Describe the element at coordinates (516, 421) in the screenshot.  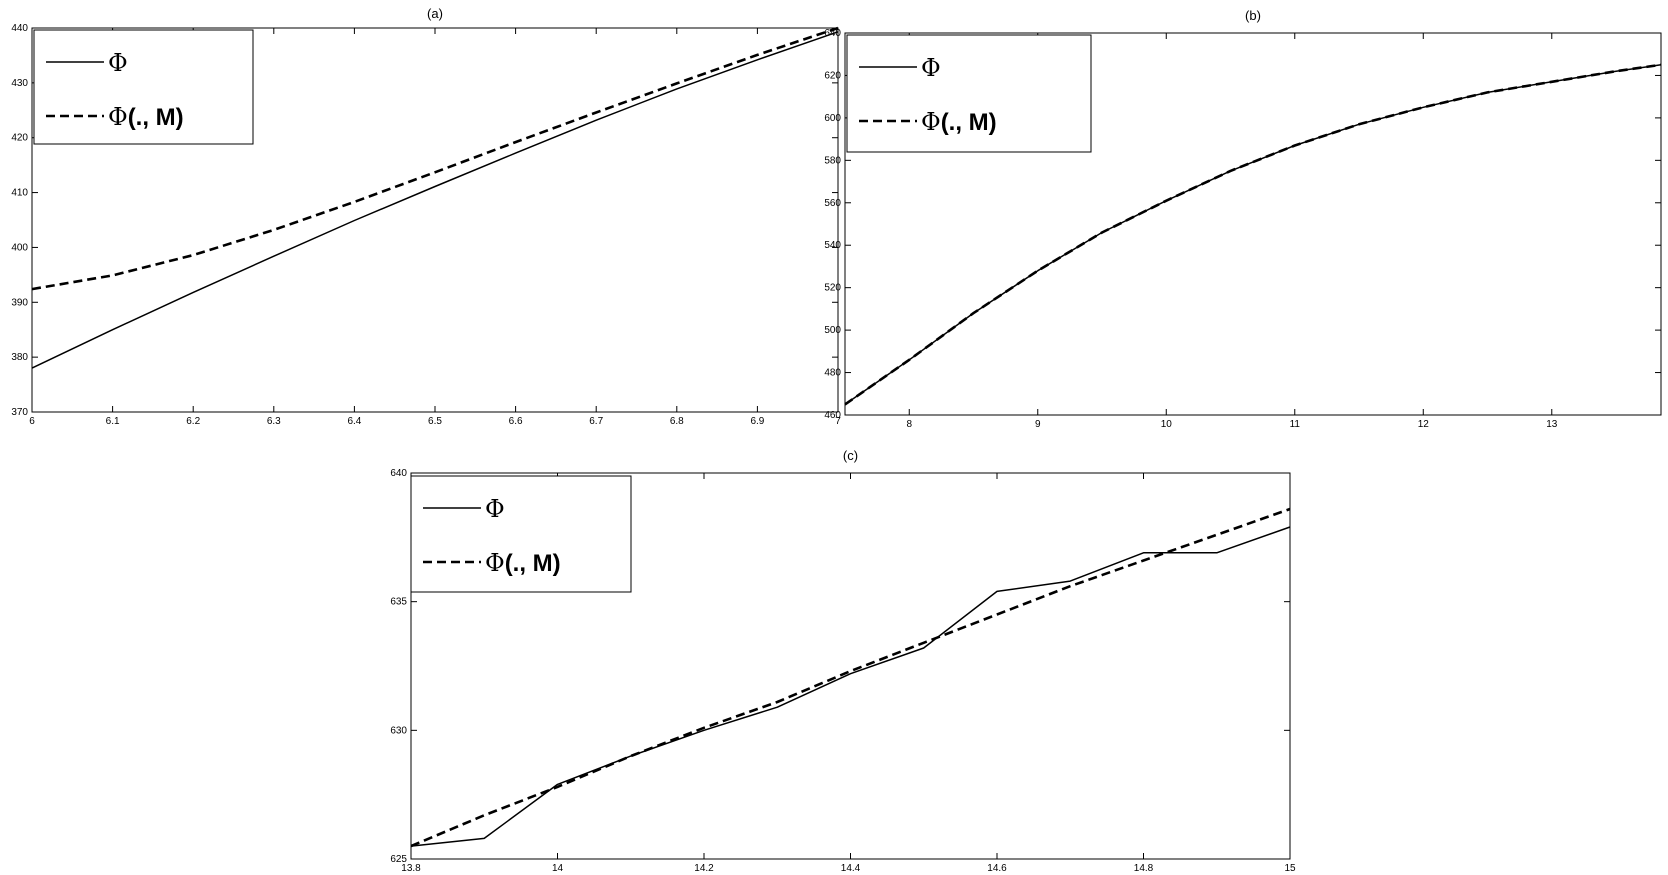
I see `x-tick-label: 6.6` at that location.